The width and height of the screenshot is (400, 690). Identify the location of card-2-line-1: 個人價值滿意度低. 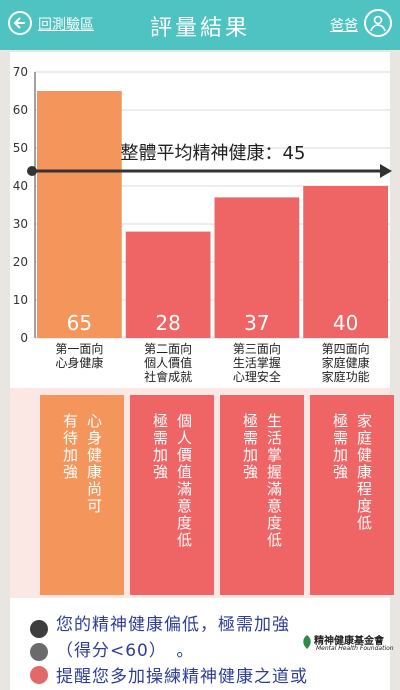
(184, 481).